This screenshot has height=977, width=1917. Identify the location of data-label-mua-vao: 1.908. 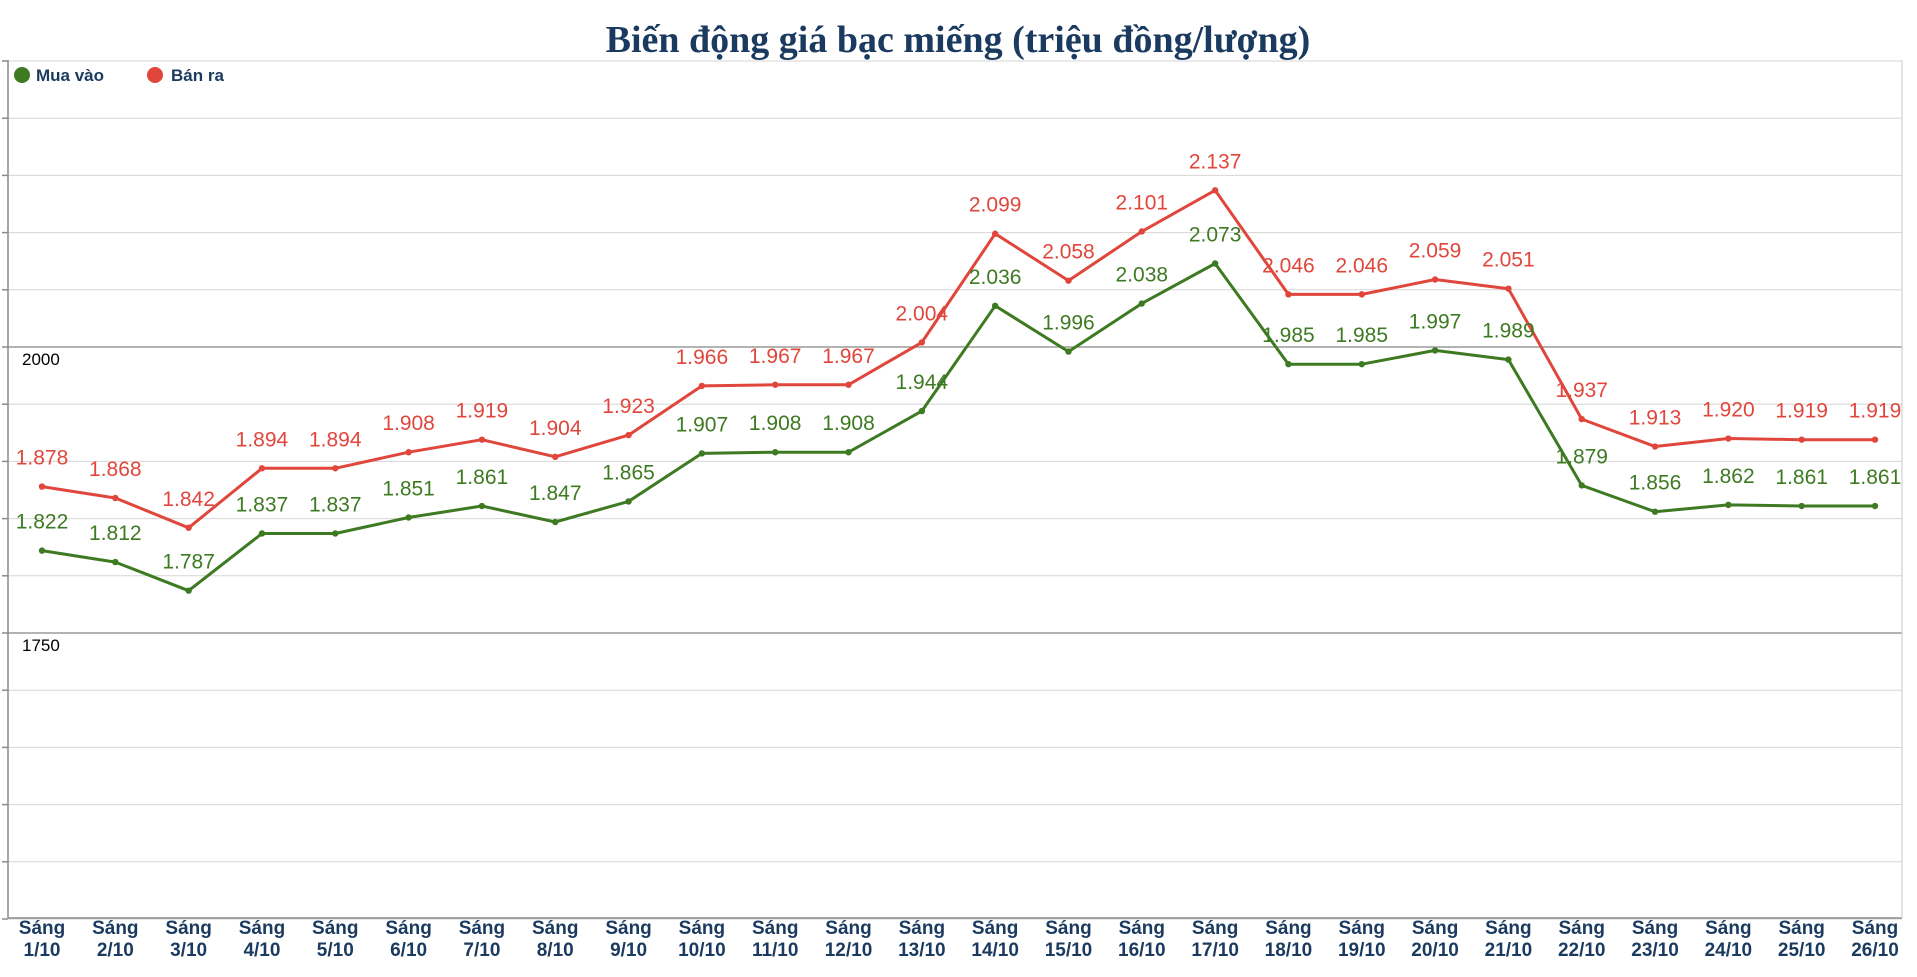
(848, 423).